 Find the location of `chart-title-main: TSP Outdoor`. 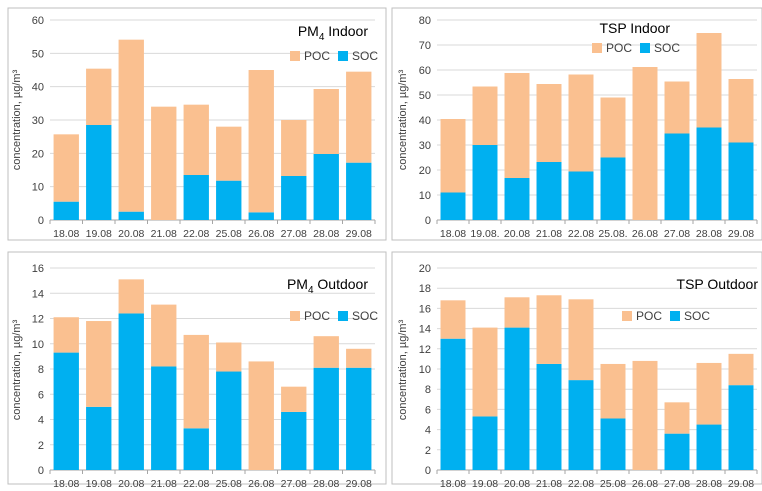

chart-title-main: TSP Outdoor is located at coordinates (718, 284).